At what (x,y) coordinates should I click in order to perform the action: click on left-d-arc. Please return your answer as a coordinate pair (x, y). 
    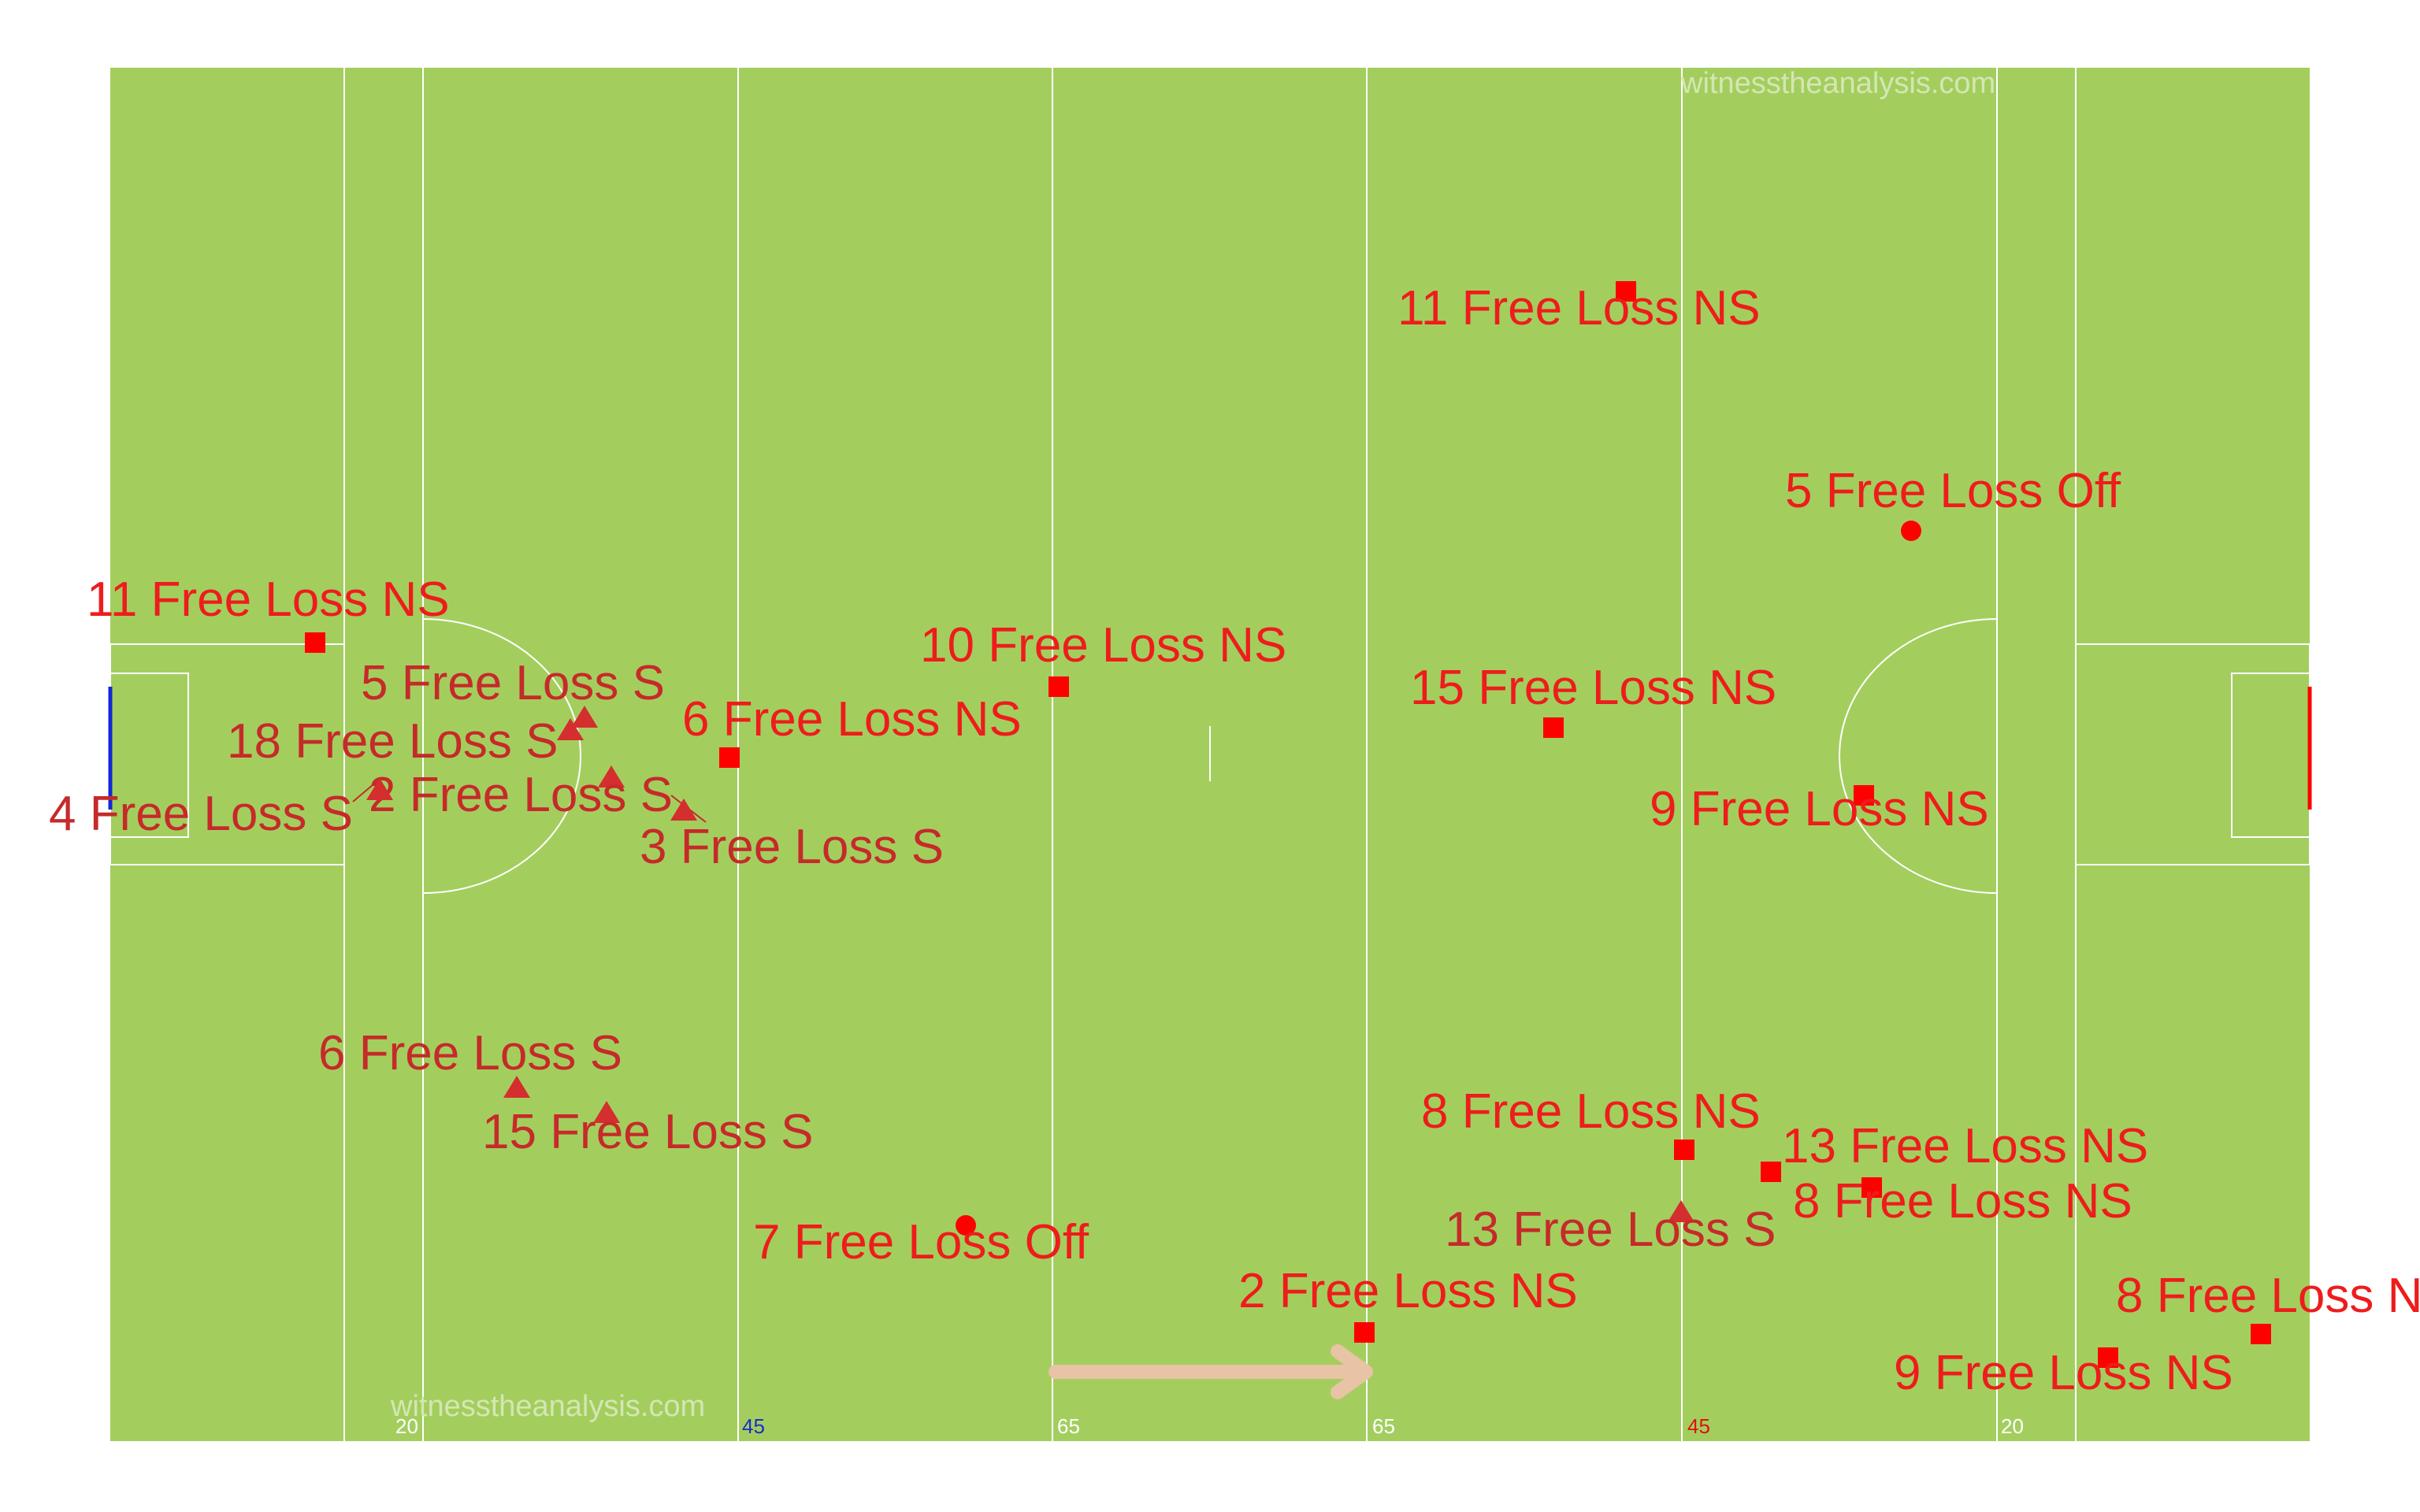
    Looking at the image, I should click on (501, 756).